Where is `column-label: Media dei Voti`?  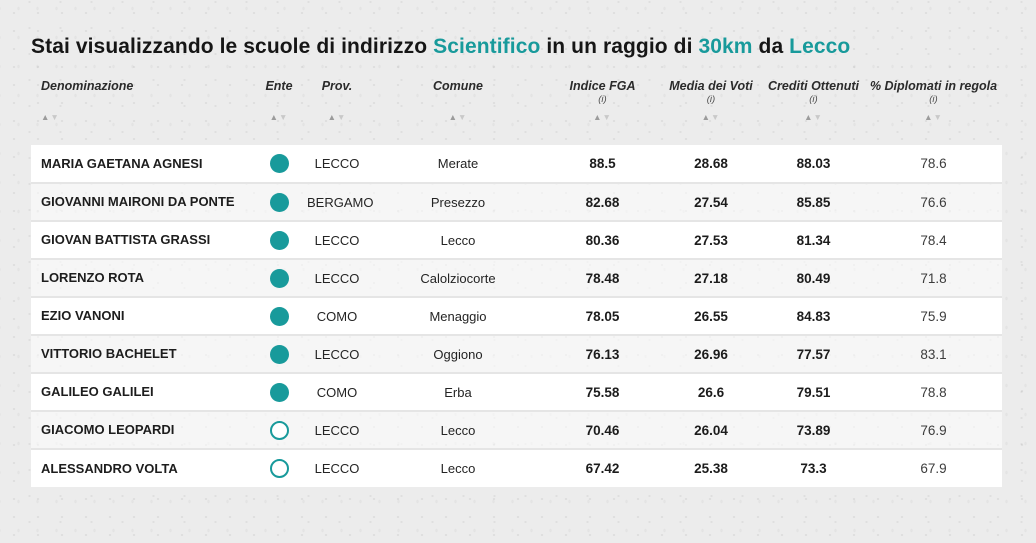 column-label: Media dei Voti is located at coordinates (711, 86).